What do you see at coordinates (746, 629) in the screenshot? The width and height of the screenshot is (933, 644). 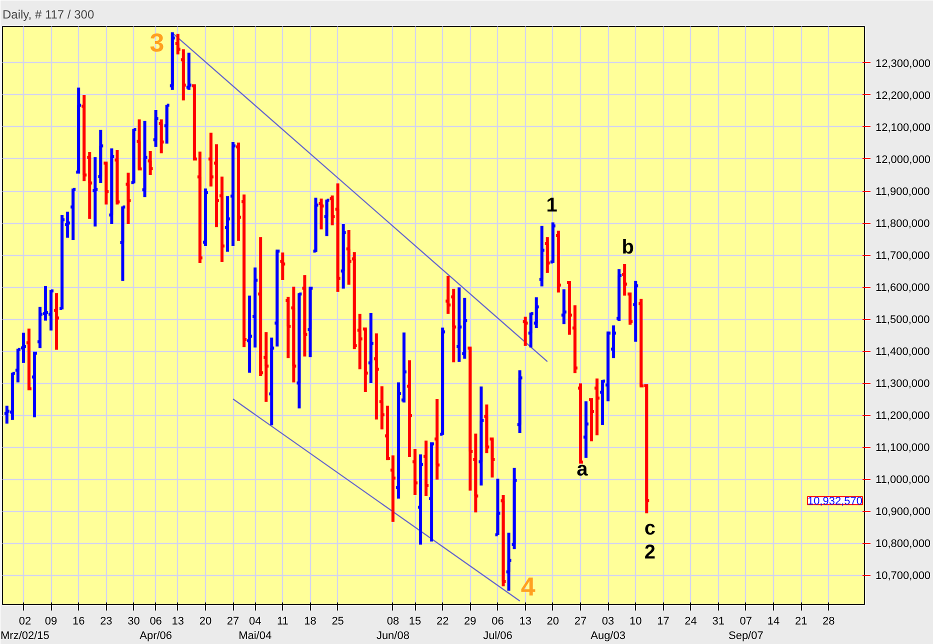 I see `x-tick-label: 07 Sep/07` at bounding box center [746, 629].